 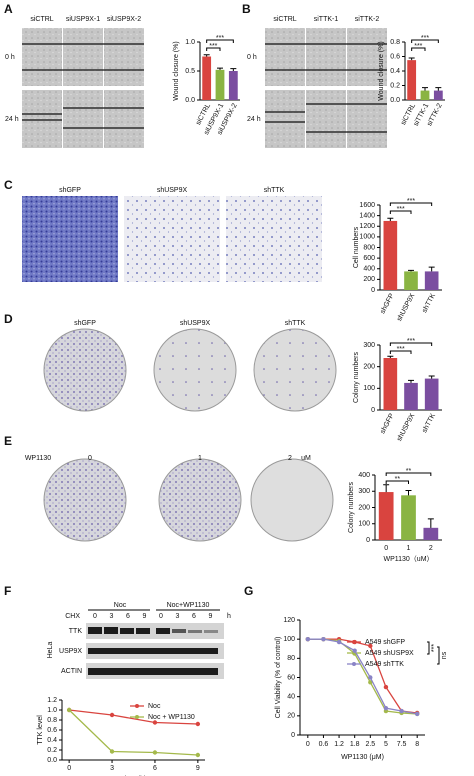 What do you see at coordinates (8, 319) in the screenshot?
I see `panel-label: D` at bounding box center [8, 319].